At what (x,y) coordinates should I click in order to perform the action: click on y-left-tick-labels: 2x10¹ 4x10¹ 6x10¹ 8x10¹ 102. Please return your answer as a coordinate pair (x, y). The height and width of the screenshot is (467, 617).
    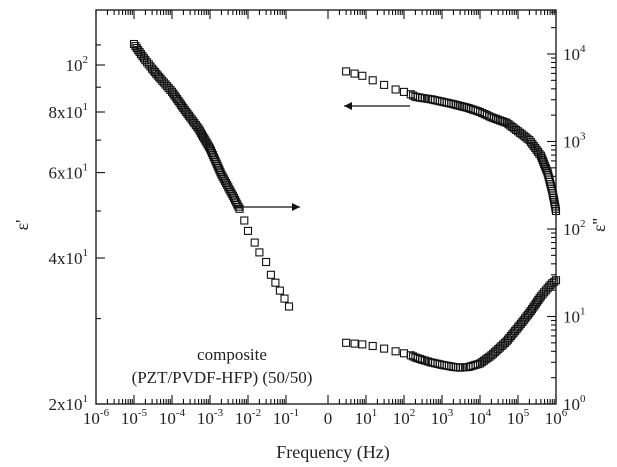
    Looking at the image, I should click on (69, 234).